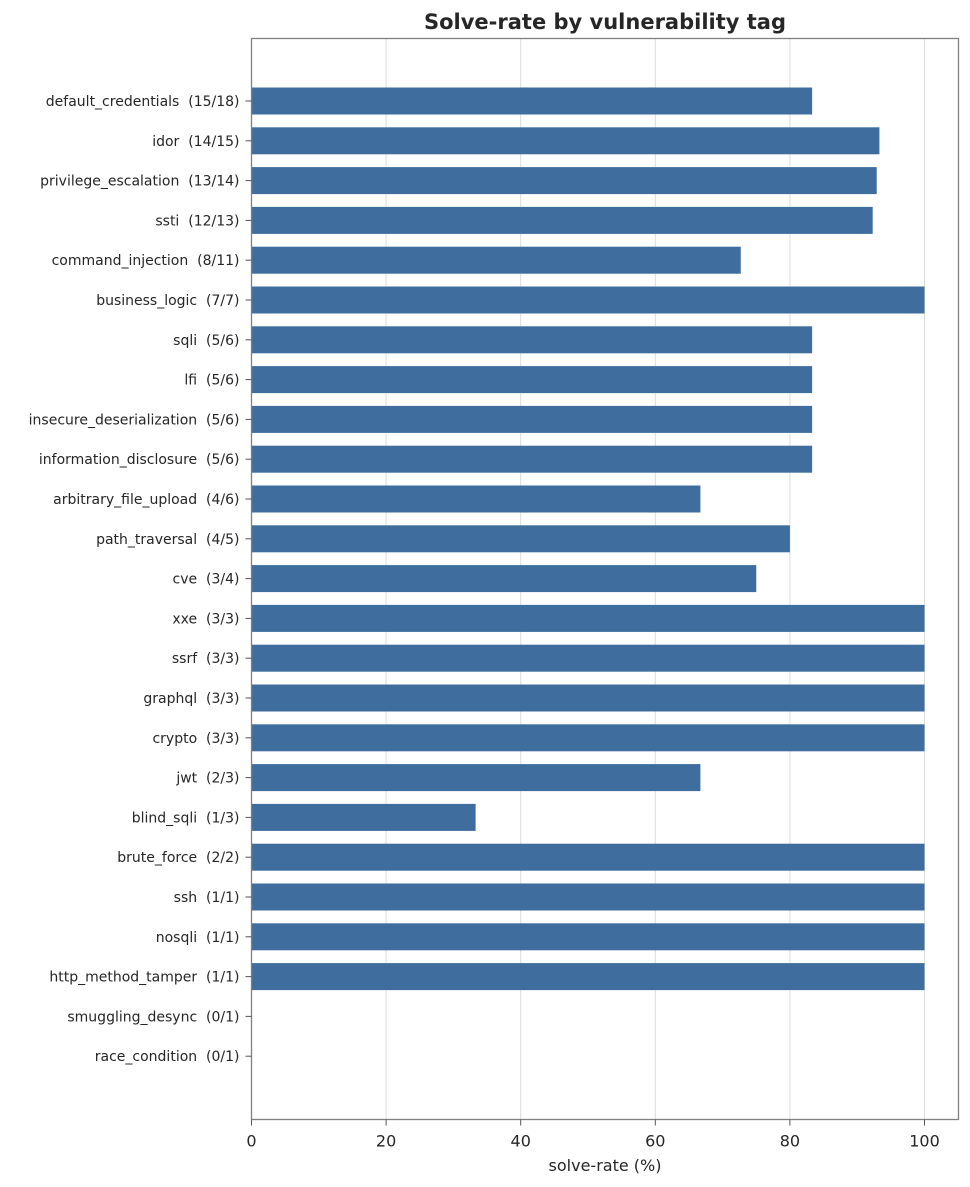  Describe the element at coordinates (790, 1141) in the screenshot. I see `x-tick-label: 80` at that location.